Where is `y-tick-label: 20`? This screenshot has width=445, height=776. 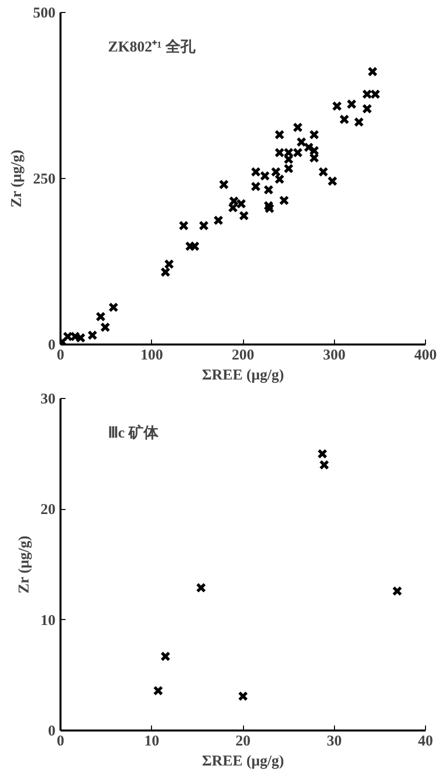
y-tick-label: 20 is located at coordinates (48, 510).